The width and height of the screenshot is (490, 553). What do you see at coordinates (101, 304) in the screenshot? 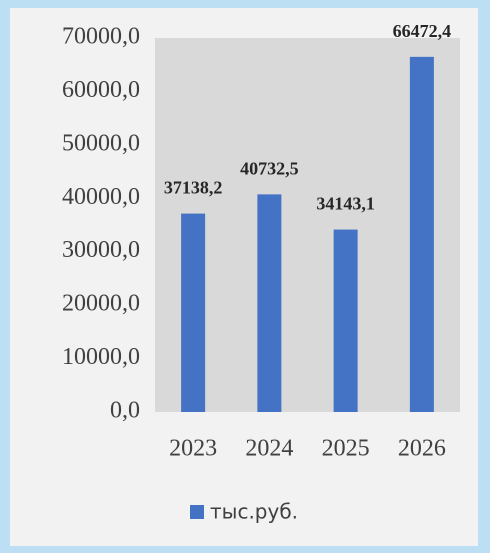
I see `y-tick-label: 20000,0` at bounding box center [101, 304].